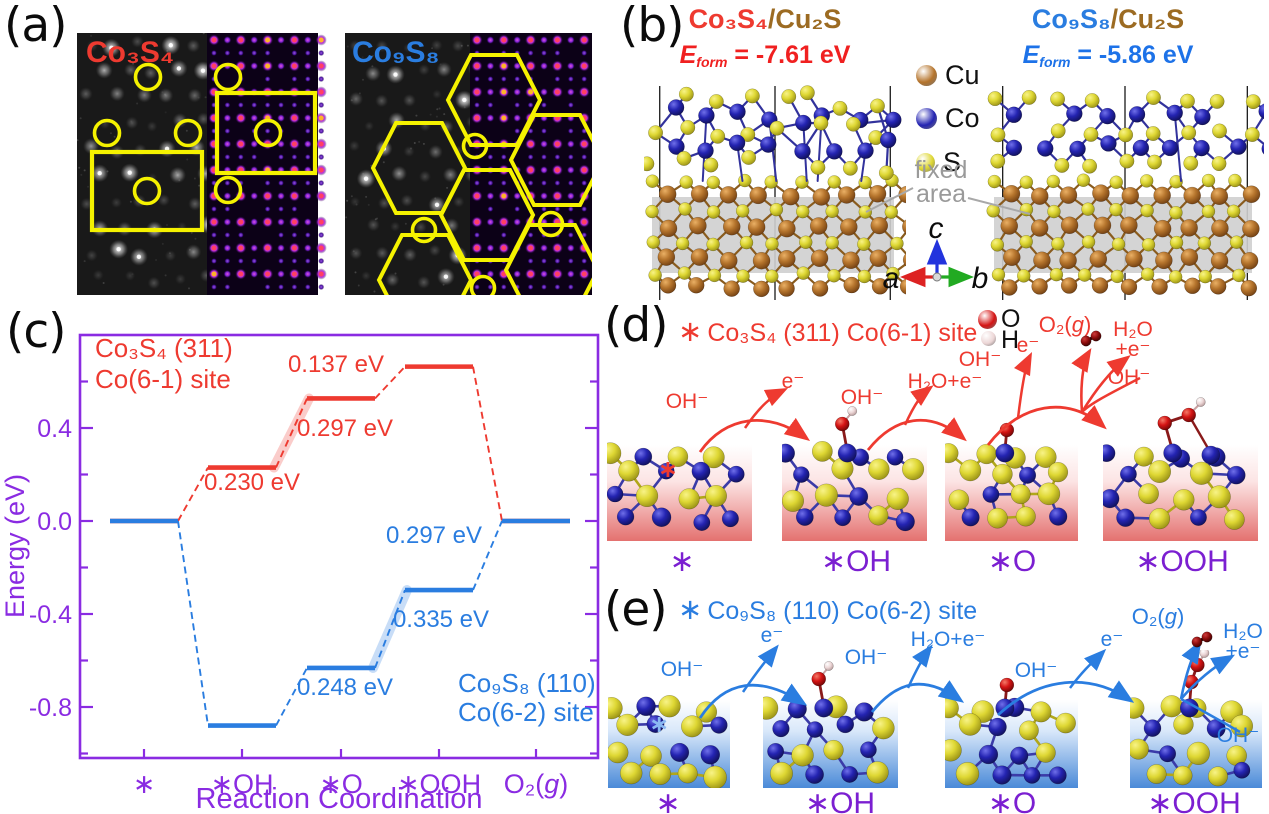 The height and width of the screenshot is (814, 1269). I want to click on surface-o-co3s4, so click(1011, 481).